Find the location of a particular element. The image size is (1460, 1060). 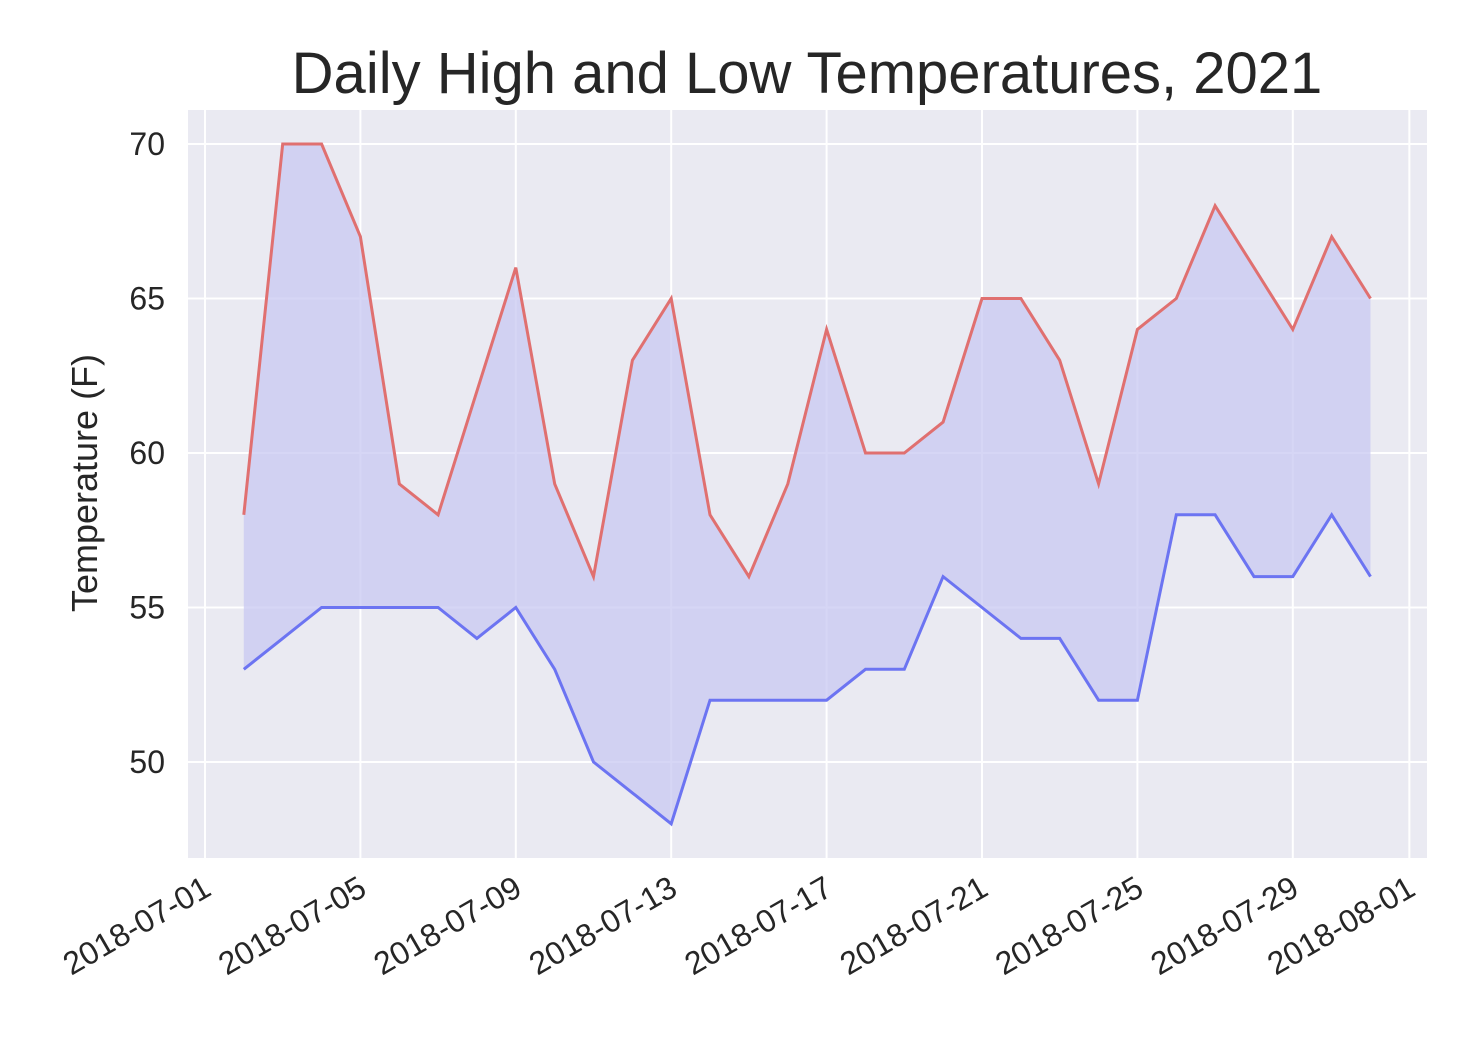

x-tick-label: 2018-07-13 is located at coordinates (603, 925).